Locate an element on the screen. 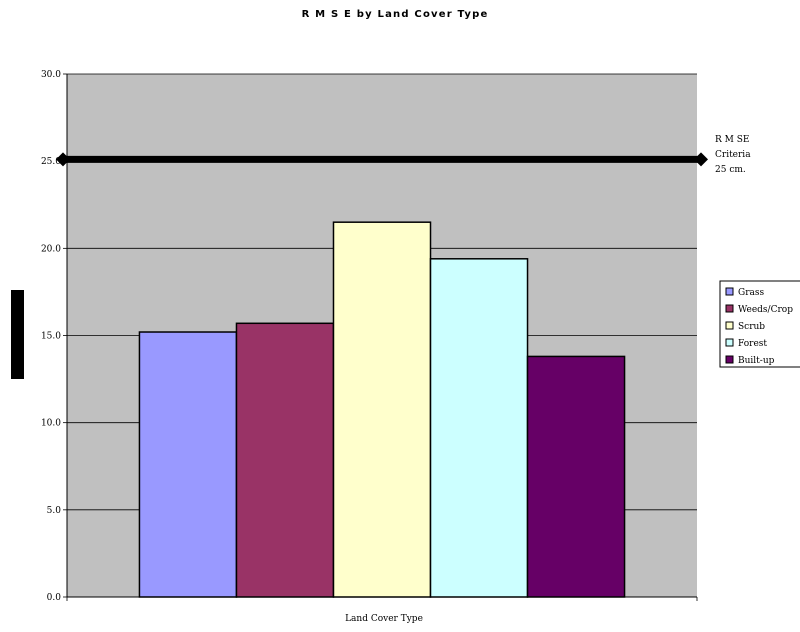  legend: Grass Weeds/Crop Scrub Forest Built-up is located at coordinates (759, 324).